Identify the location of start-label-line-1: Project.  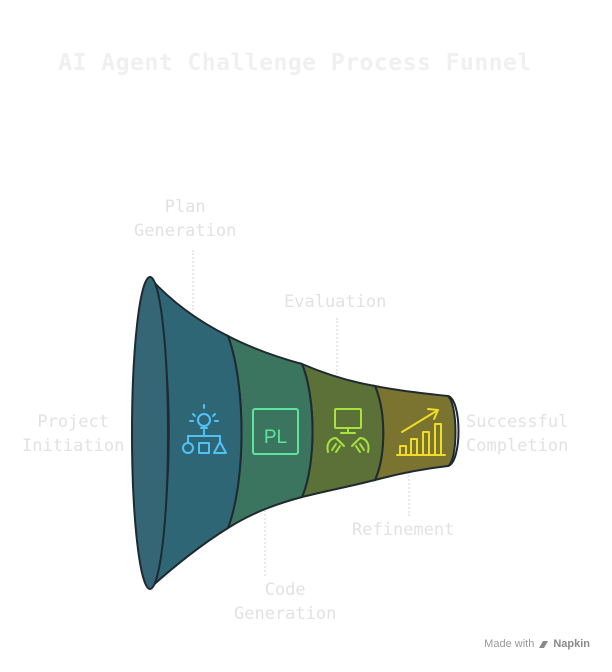
(73, 422).